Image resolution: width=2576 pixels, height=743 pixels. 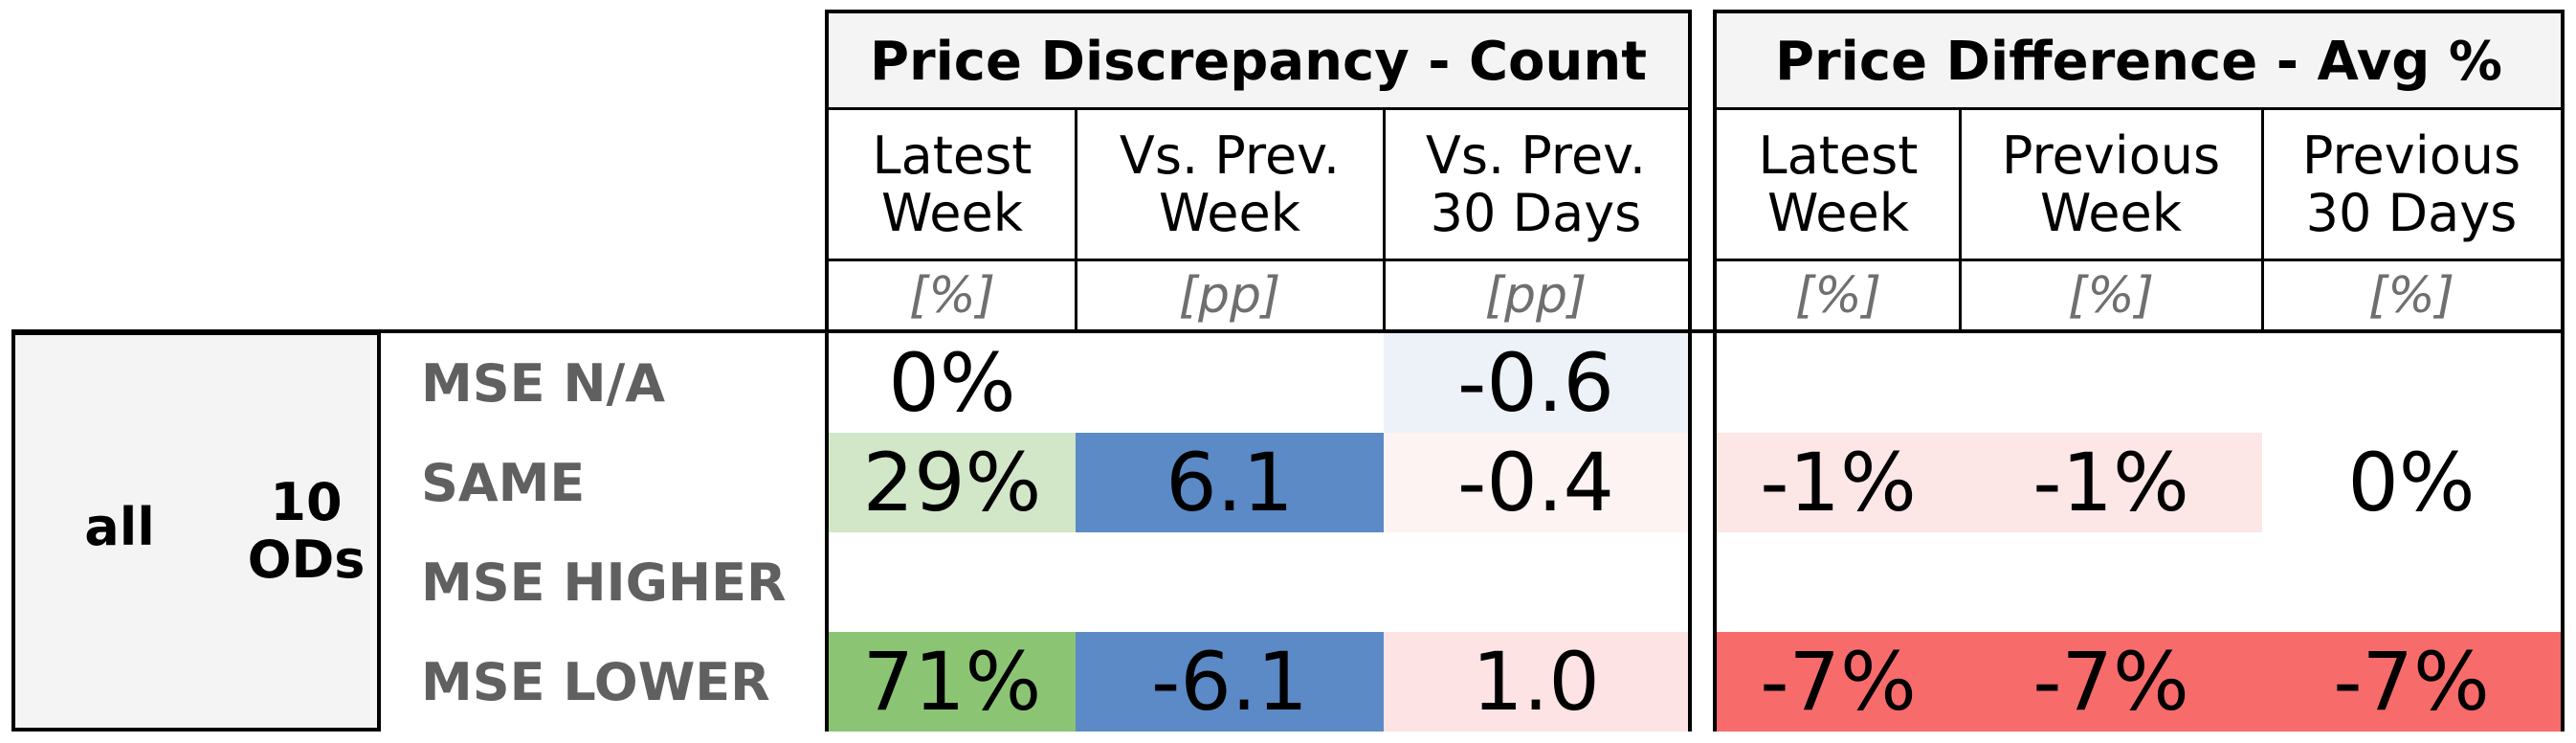 I want to click on left-panel, so click(x=196, y=531).